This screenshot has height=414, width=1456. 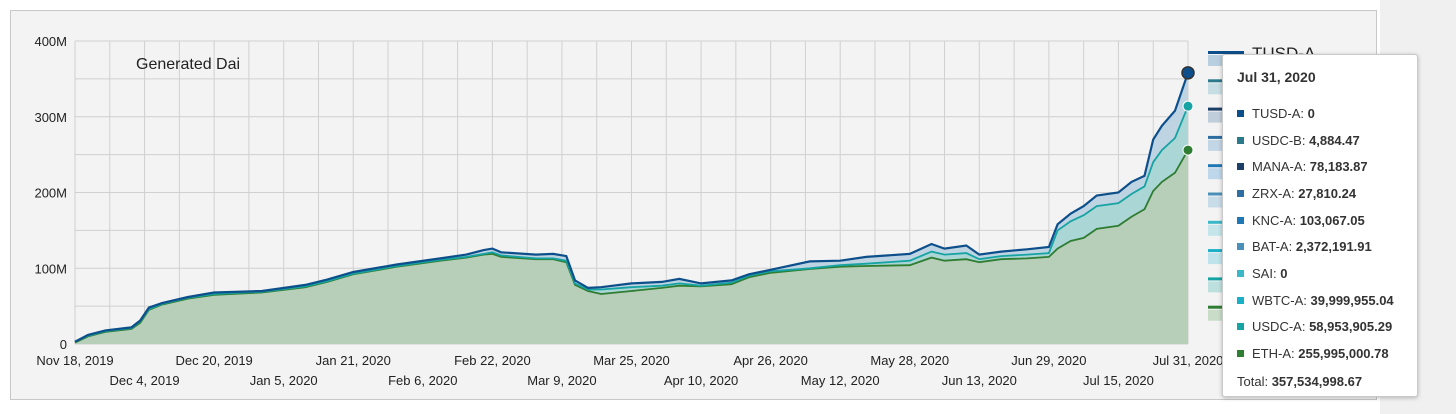 What do you see at coordinates (1188, 360) in the screenshot?
I see `x-tick-label: Jul 31, 2020` at bounding box center [1188, 360].